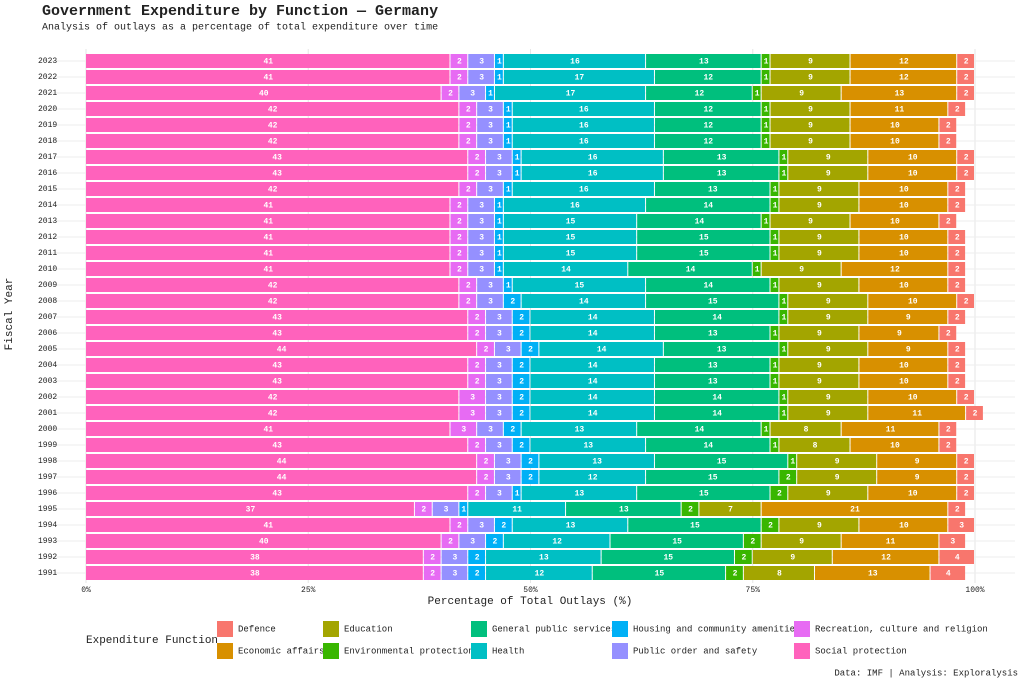  What do you see at coordinates (277, 318) in the screenshot?
I see `segment-label: 43` at bounding box center [277, 318].